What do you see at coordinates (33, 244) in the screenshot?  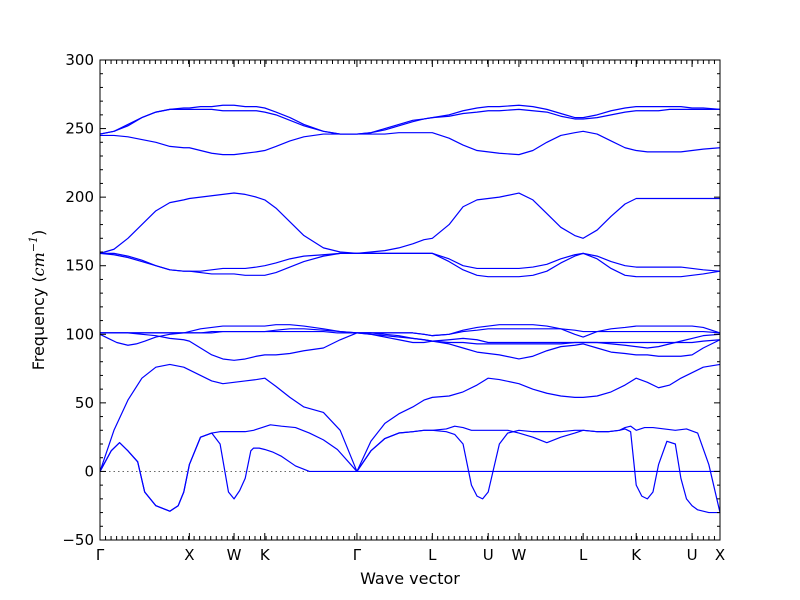 I see `y-axis-label-exponent: −1` at bounding box center [33, 244].